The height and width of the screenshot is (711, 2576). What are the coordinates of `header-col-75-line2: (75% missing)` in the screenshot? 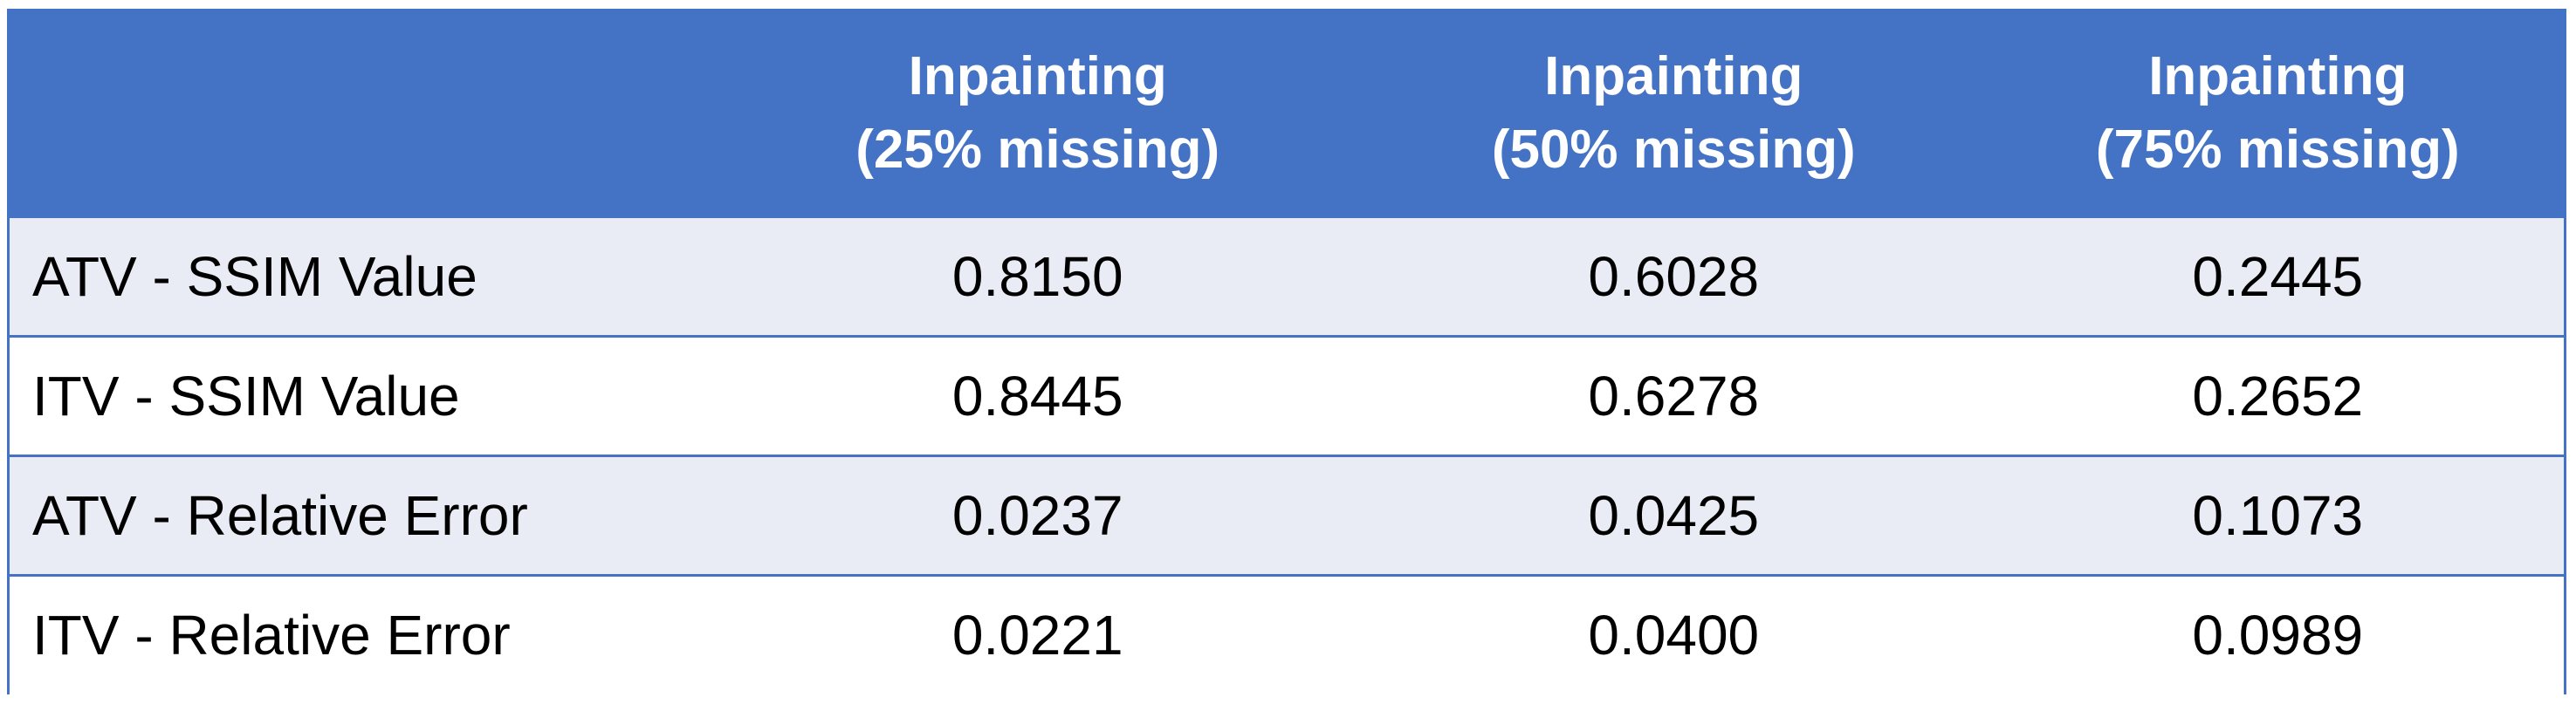 It's located at (2278, 149).